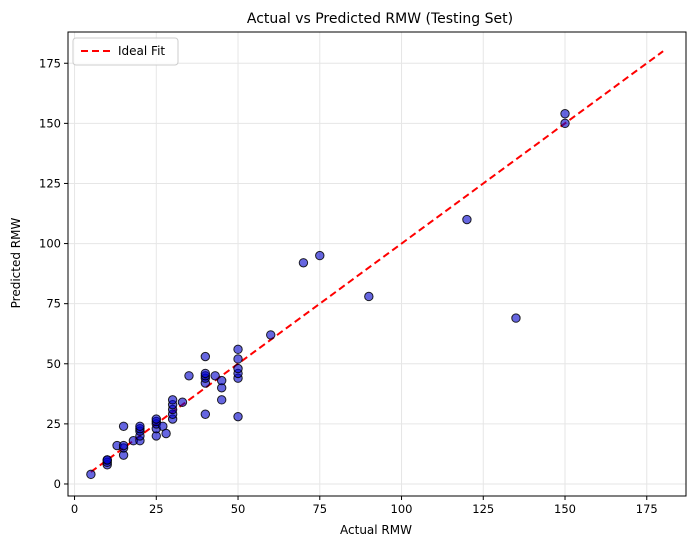 Image resolution: width=695 pixels, height=547 pixels. I want to click on legend-box, so click(125, 51).